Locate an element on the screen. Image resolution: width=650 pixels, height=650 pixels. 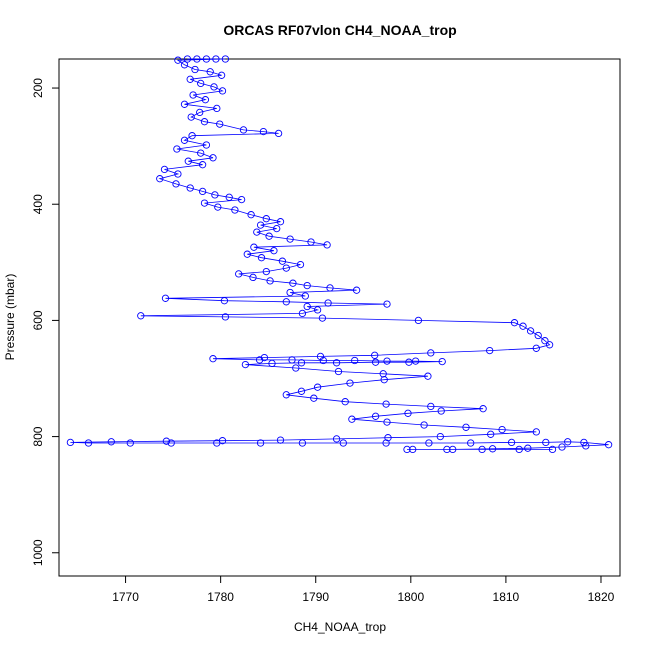
x-tick-label: 1780 is located at coordinates (220, 597).